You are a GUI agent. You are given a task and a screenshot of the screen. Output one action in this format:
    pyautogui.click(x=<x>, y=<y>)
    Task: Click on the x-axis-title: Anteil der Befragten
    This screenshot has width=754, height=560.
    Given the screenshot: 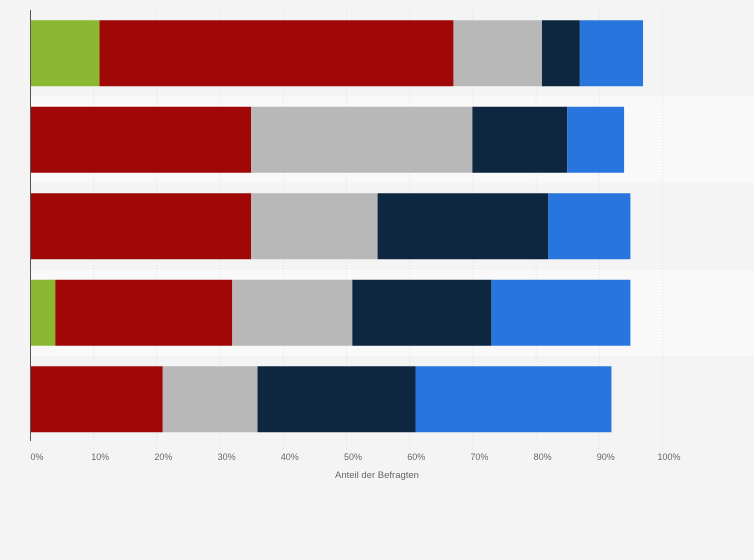 What is the action you would take?
    pyautogui.click(x=377, y=475)
    